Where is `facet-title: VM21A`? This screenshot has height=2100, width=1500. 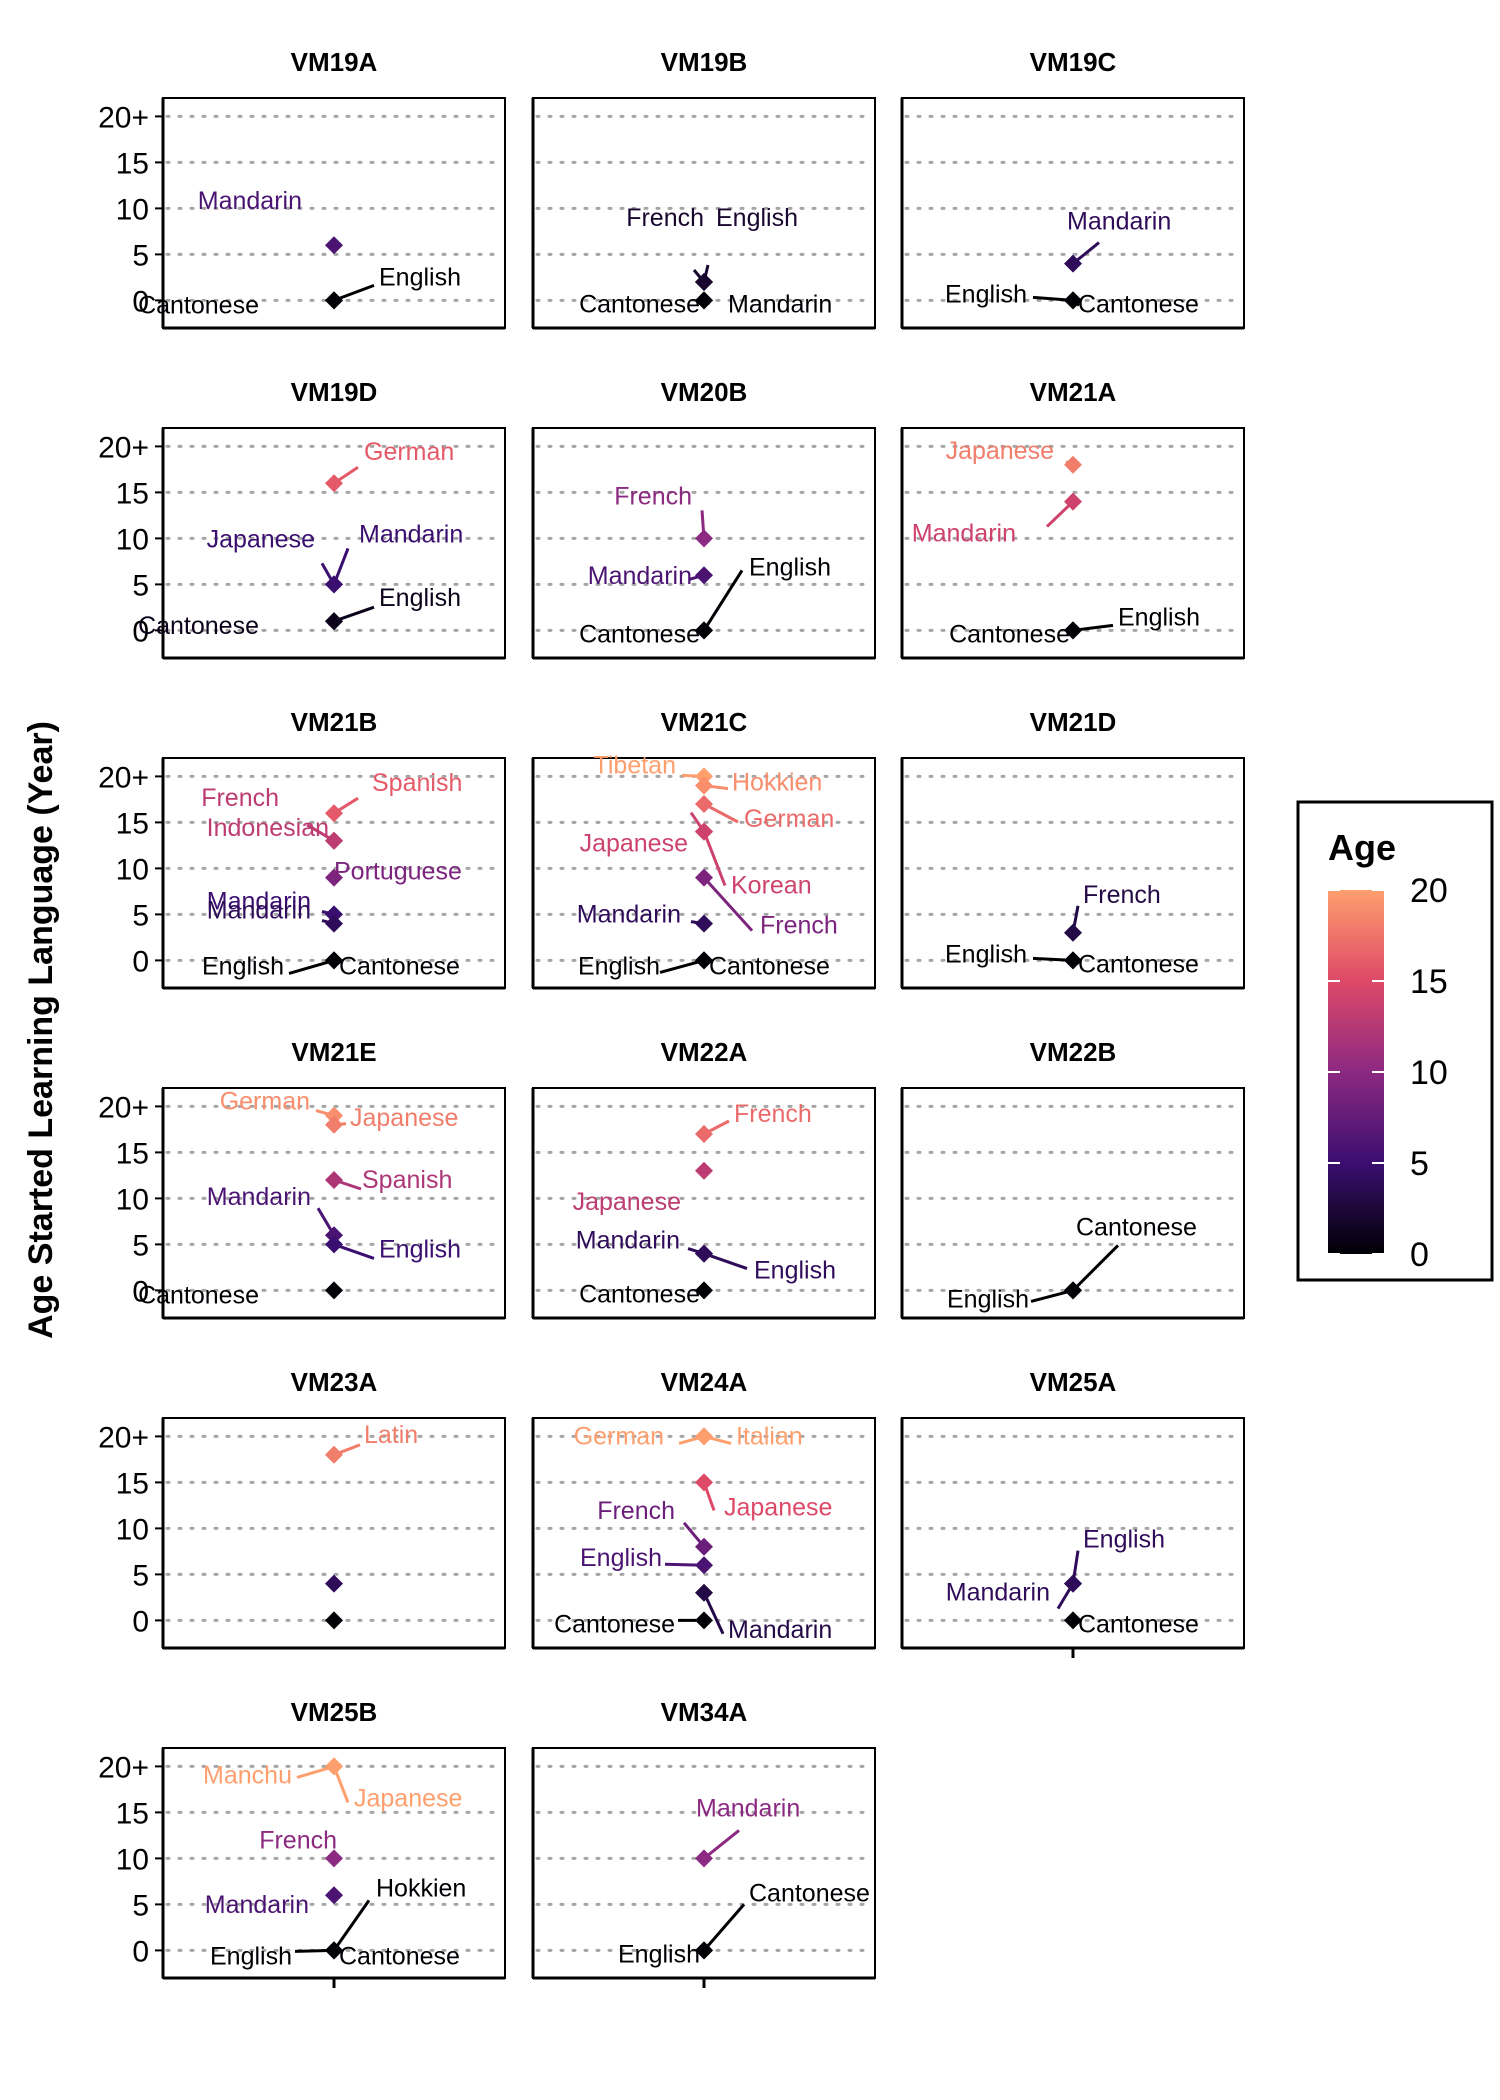
facet-title: VM21A is located at coordinates (1073, 392).